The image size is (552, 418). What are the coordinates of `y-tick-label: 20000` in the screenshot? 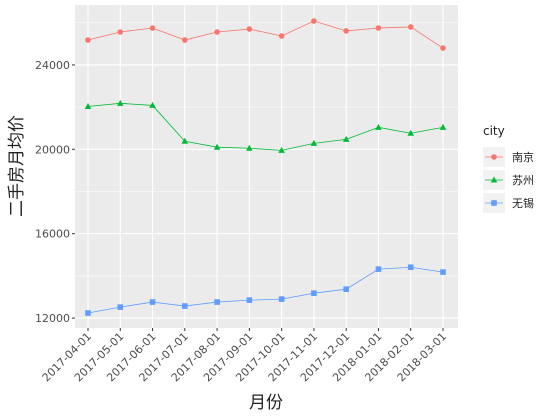 It's located at (52, 149).